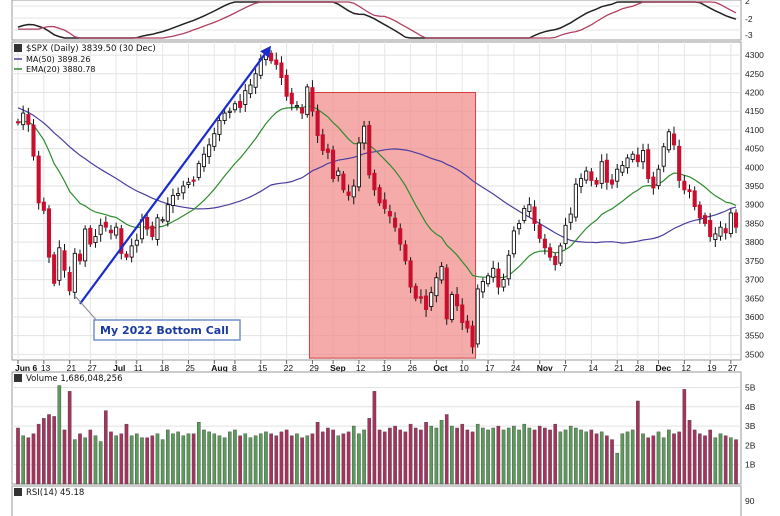  Describe the element at coordinates (754, 74) in the screenshot. I see `price-tick-label: 4250` at that location.